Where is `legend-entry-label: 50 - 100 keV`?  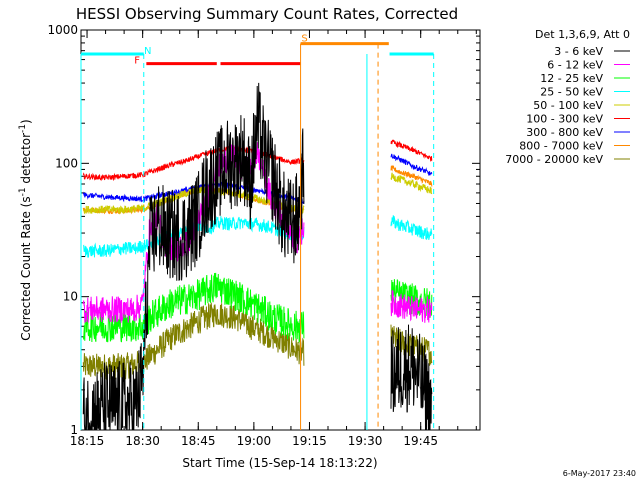
legend-entry-label: 50 - 100 keV is located at coordinates (568, 105).